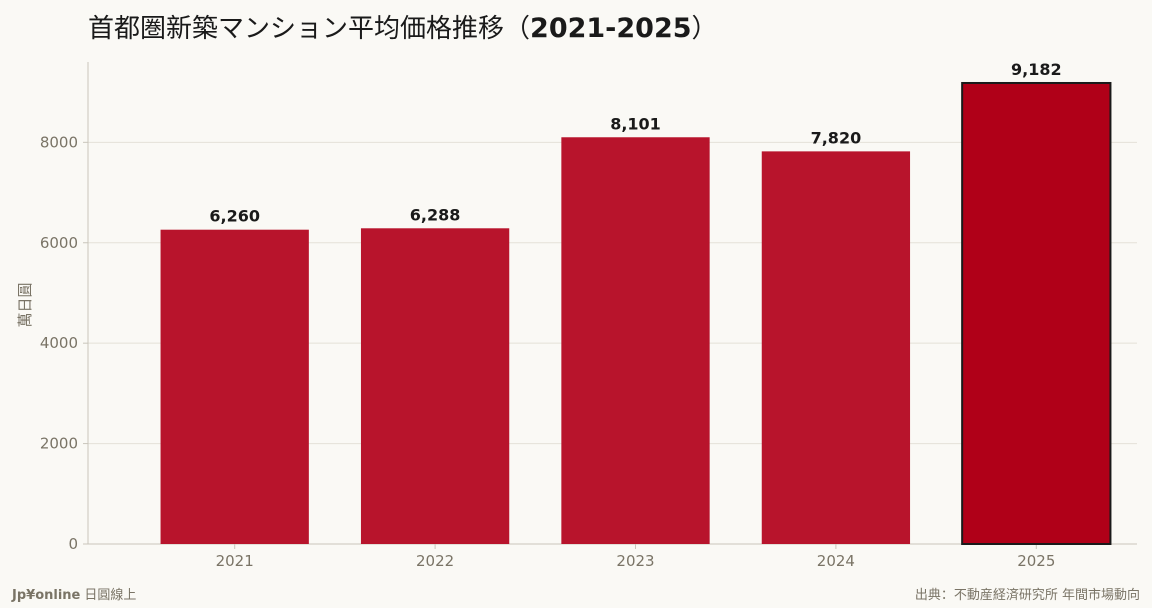  What do you see at coordinates (73, 544) in the screenshot?
I see `y-tick-label: 0` at bounding box center [73, 544].